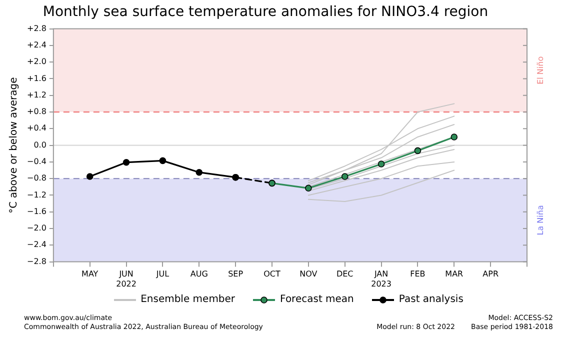  What do you see at coordinates (36, 245) in the screenshot?
I see `y-tick-label: −2.4` at bounding box center [36, 245].